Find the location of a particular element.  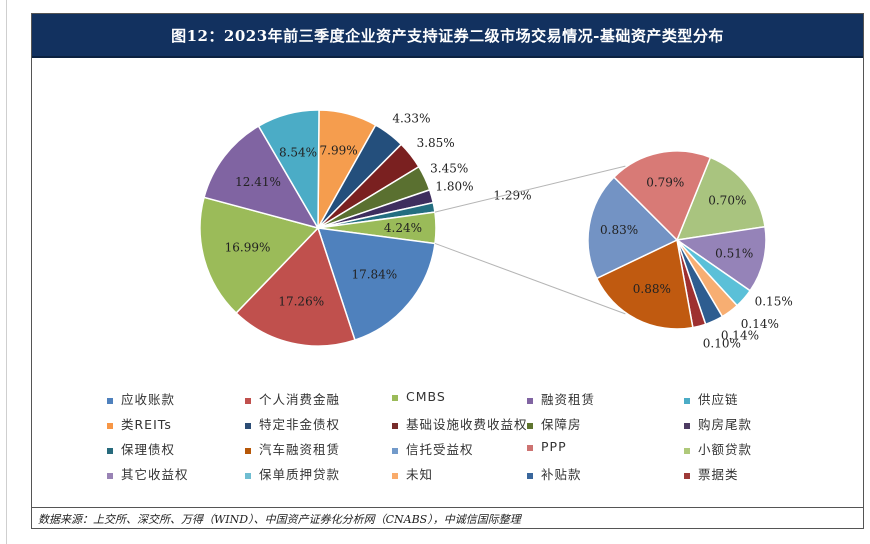

main-pie-label-1: 4.33% is located at coordinates (411, 118).